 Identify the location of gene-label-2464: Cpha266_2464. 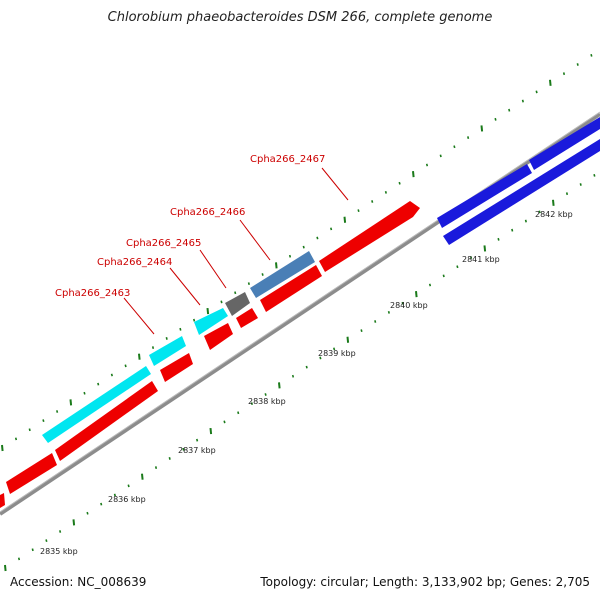
(134, 262).